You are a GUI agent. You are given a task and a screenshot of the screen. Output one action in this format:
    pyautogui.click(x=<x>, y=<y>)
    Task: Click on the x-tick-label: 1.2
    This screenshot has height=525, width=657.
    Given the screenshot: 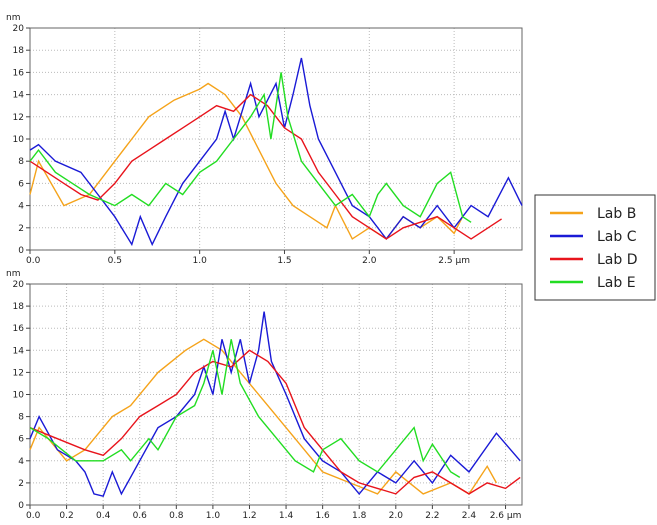 What is the action you would take?
    pyautogui.click(x=249, y=516)
    